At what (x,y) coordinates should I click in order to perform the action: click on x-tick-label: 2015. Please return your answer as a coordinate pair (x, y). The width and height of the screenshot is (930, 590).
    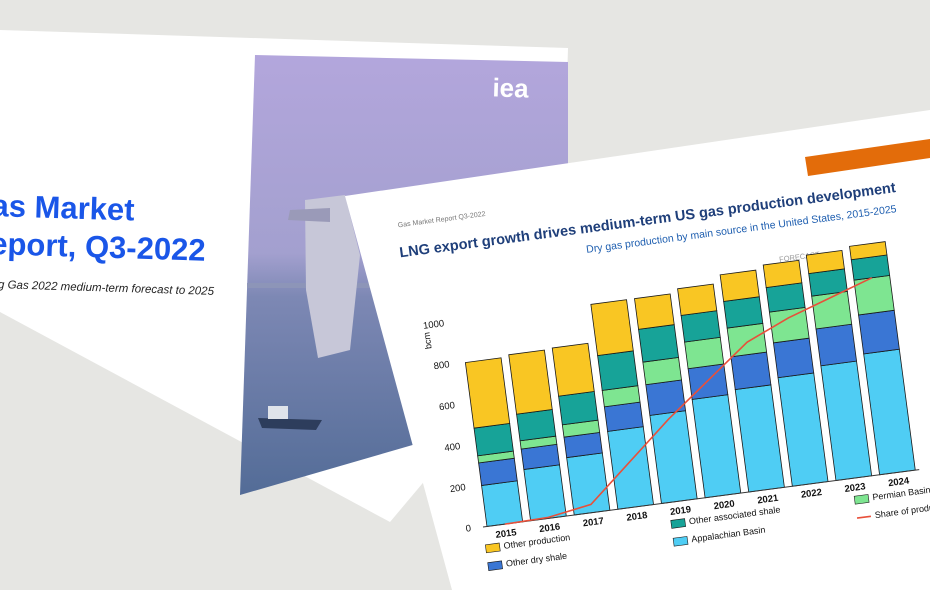
    Looking at the image, I should click on (506, 534).